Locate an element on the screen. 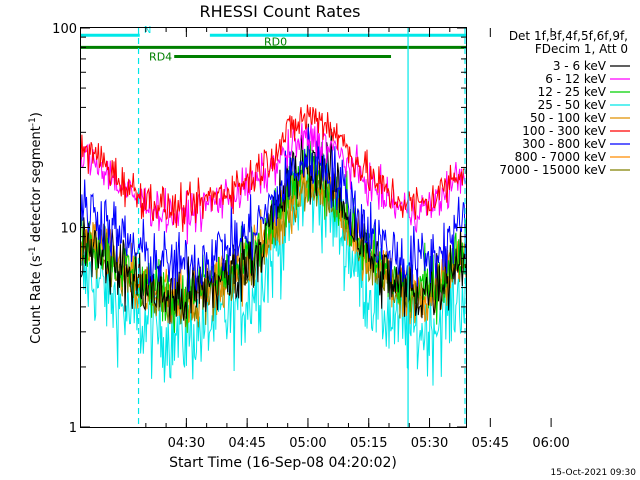 The image size is (640, 480). x-axis-label: Start Time (16-Sep-08 04:20:02) is located at coordinates (283, 463).